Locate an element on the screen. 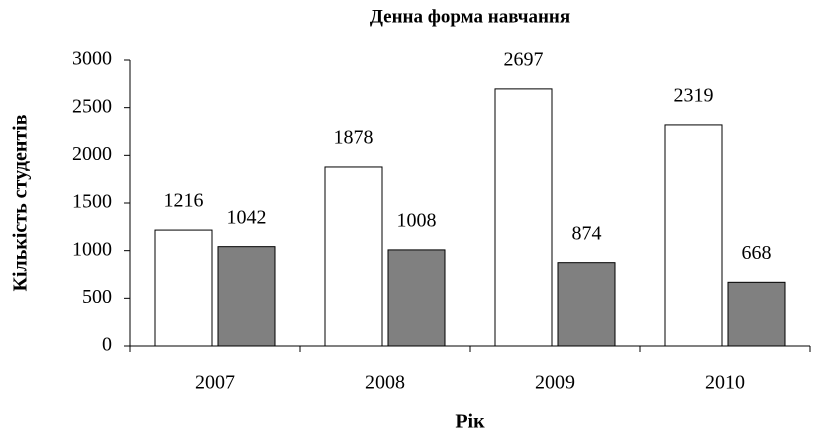  data-label: 668 is located at coordinates (757, 253).